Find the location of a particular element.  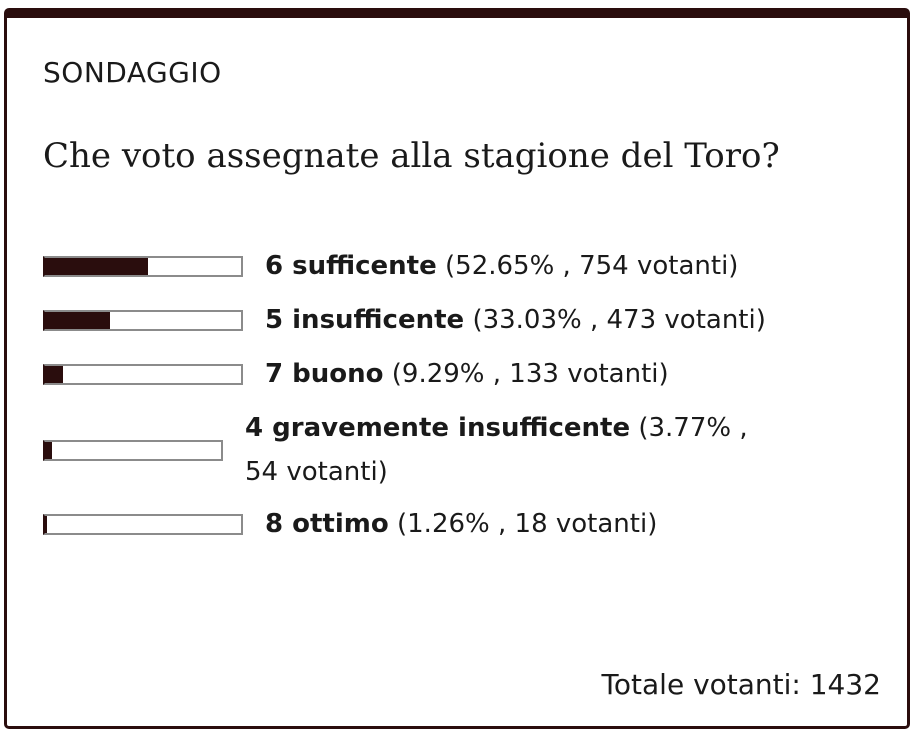

option-label: 7 buono is located at coordinates (324, 374).